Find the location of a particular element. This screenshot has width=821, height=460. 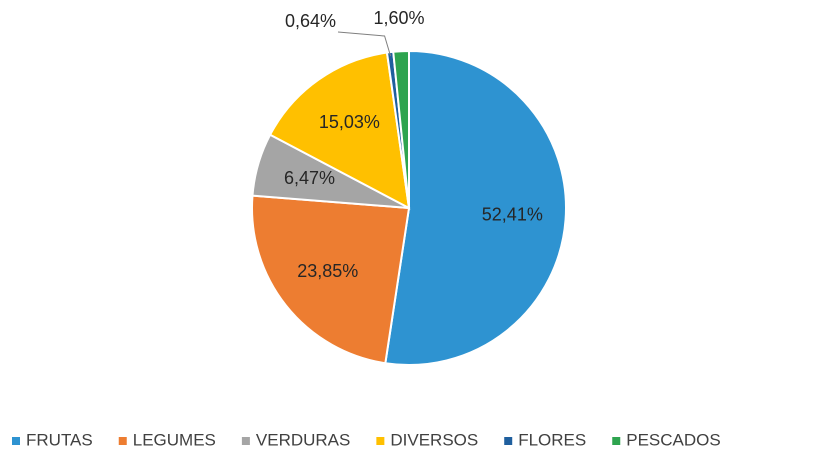

data-label: 1,60% is located at coordinates (398, 18).